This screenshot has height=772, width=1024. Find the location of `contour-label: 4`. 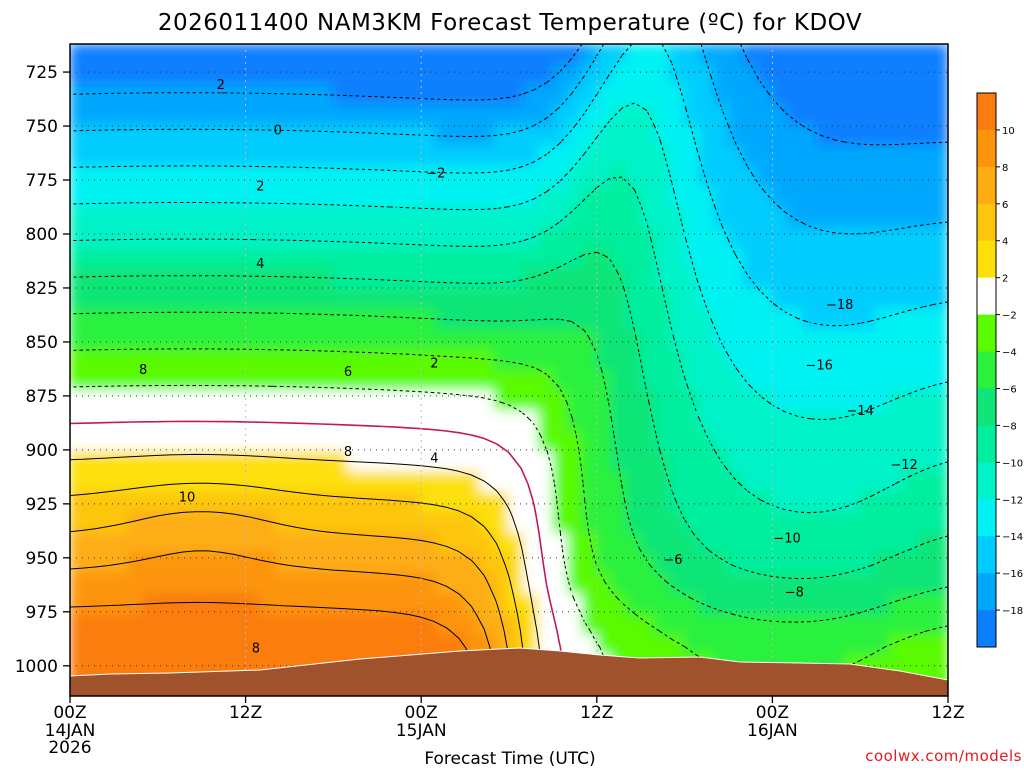

contour-label: 4 is located at coordinates (434, 459).